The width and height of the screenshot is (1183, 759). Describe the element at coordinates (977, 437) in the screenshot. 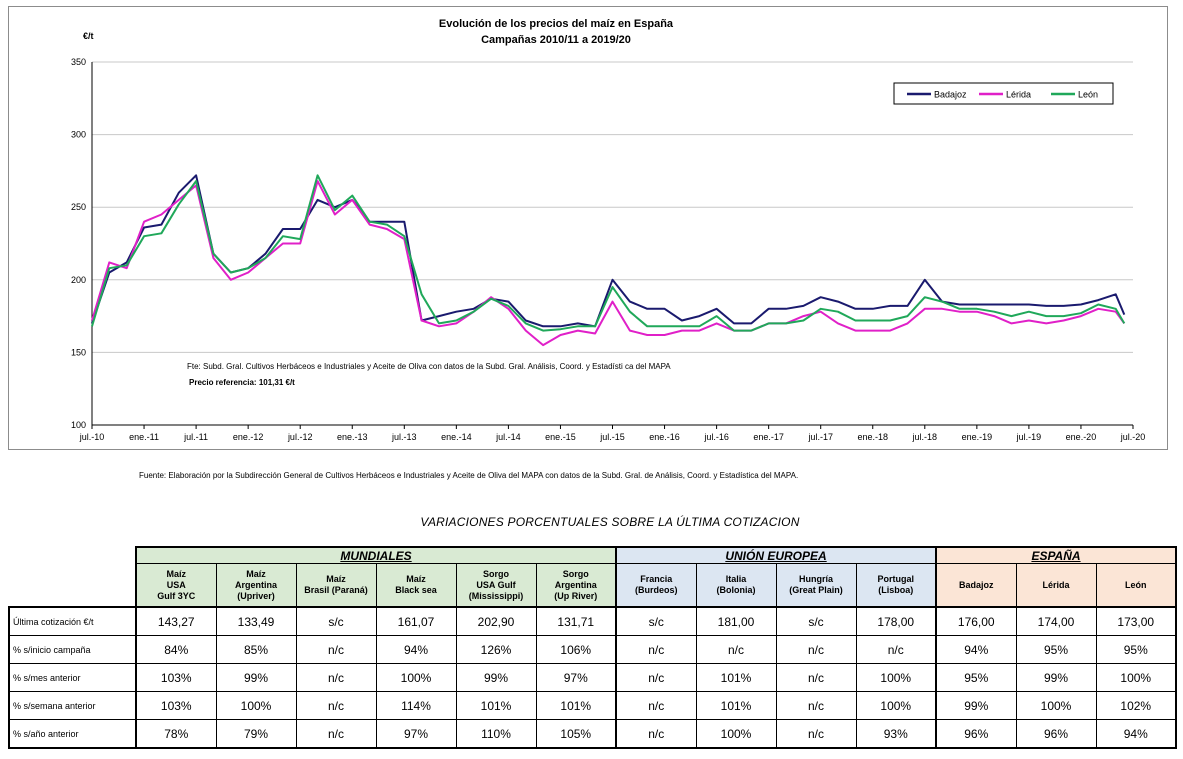

I see `x-tick-label: ene.-19` at that location.